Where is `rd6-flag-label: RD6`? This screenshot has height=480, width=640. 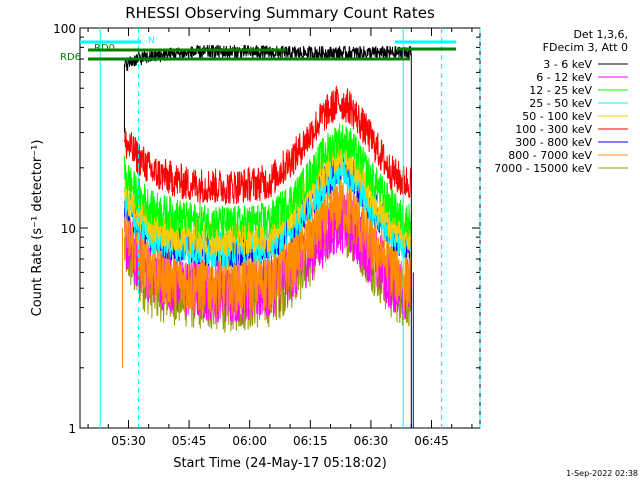
rd6-flag-label: RD6 is located at coordinates (70, 57).